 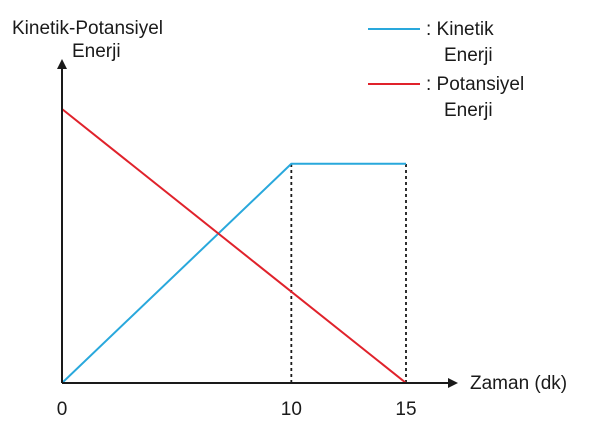 What do you see at coordinates (446, 70) in the screenshot?
I see `legend: : Kinetik Enerji : Potansiyel Enerji` at bounding box center [446, 70].